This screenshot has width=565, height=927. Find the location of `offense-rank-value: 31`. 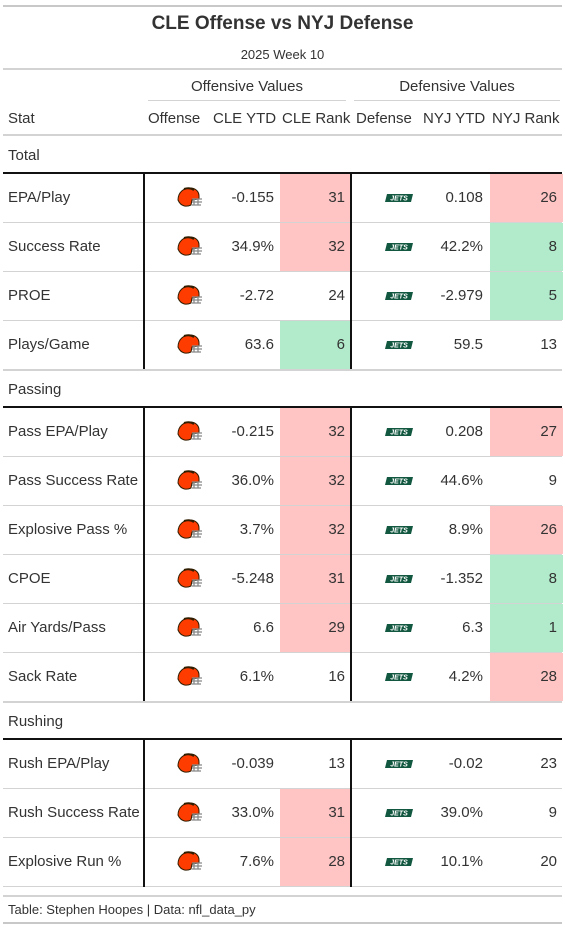

offense-rank-value: 31 is located at coordinates (336, 578).